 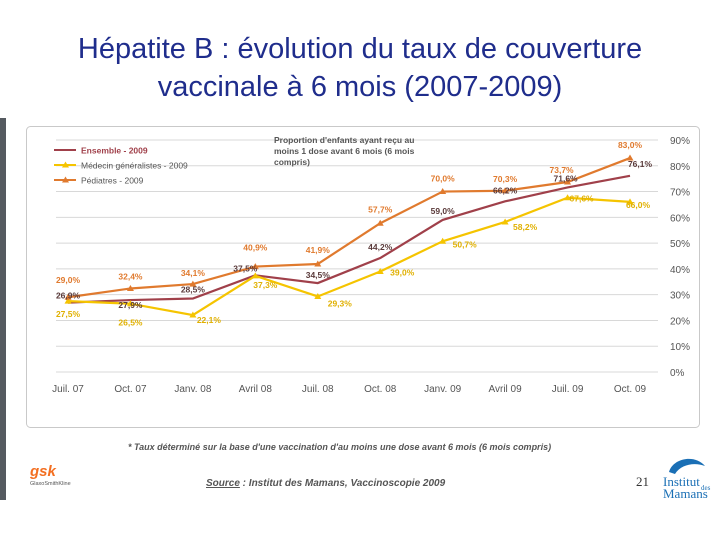 What do you see at coordinates (642, 481) in the screenshot?
I see `page-number: 21` at bounding box center [642, 481].